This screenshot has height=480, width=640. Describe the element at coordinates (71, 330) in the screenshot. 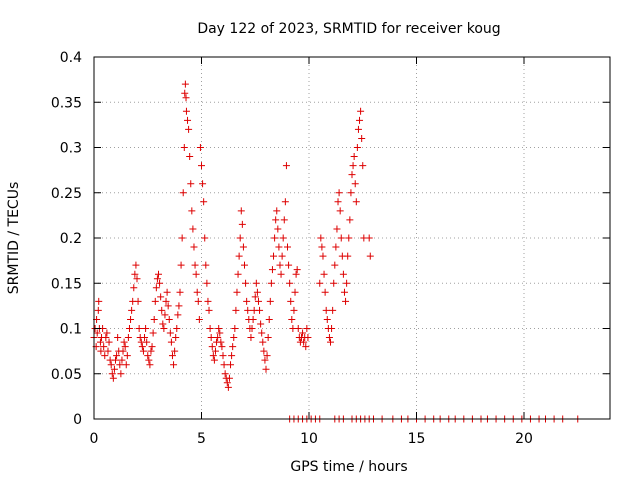

I see `y-tick-label: 0.1` at that location.